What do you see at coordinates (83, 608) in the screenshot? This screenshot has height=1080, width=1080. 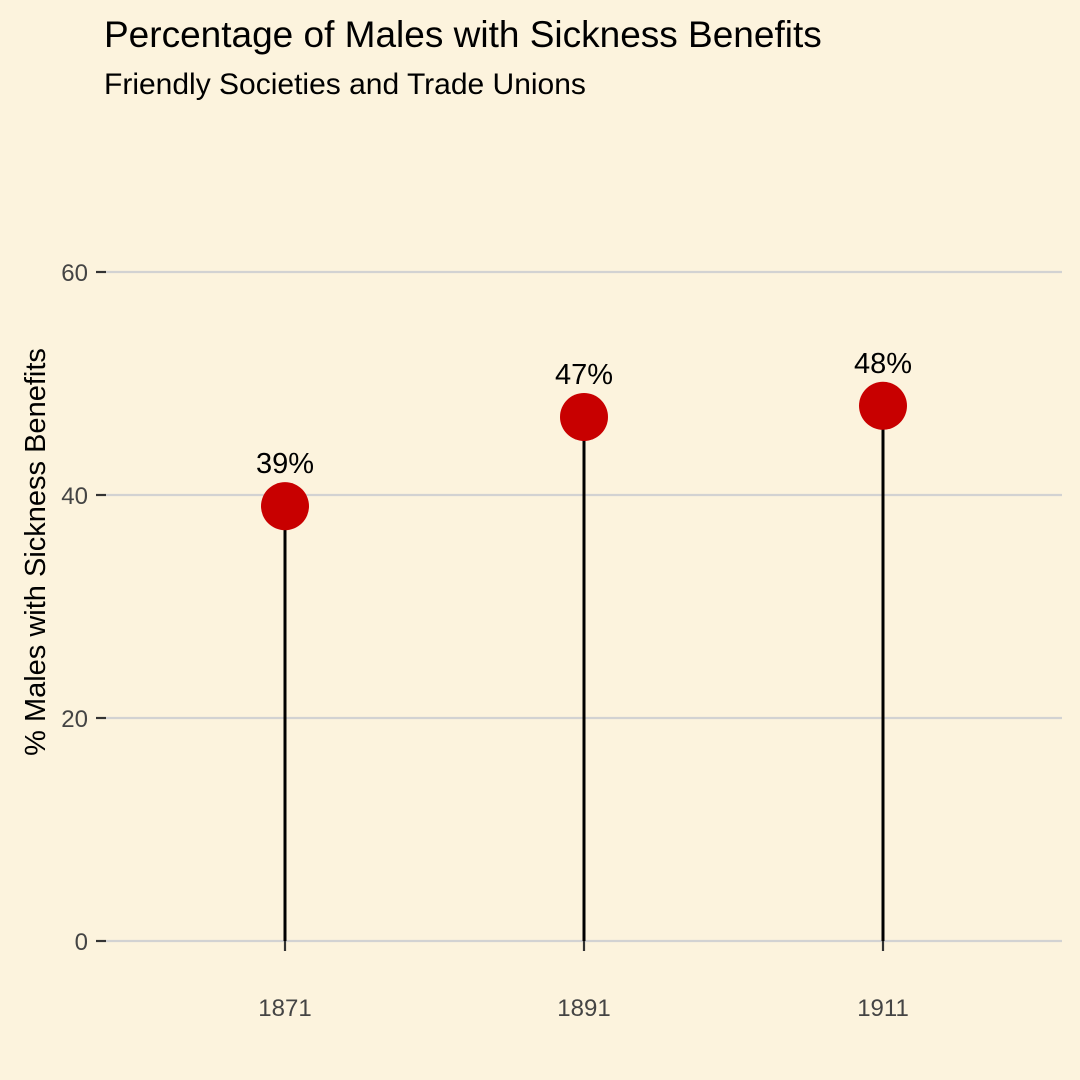 I see `y-axis: 0 20 40 60` at bounding box center [83, 608].